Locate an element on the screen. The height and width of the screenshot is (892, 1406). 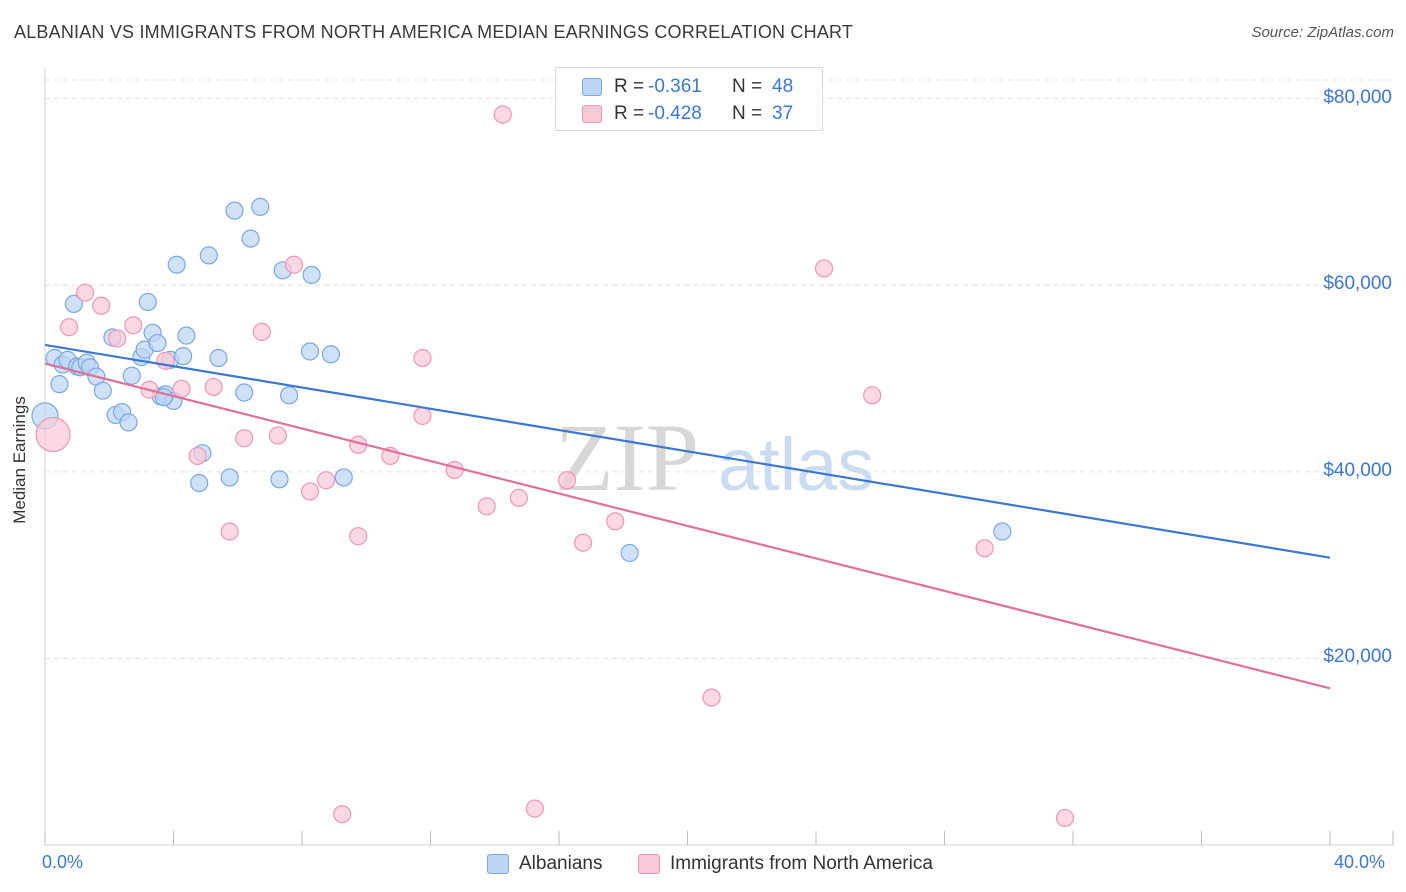
y-tick-label: $40,000 is located at coordinates (1357, 470).